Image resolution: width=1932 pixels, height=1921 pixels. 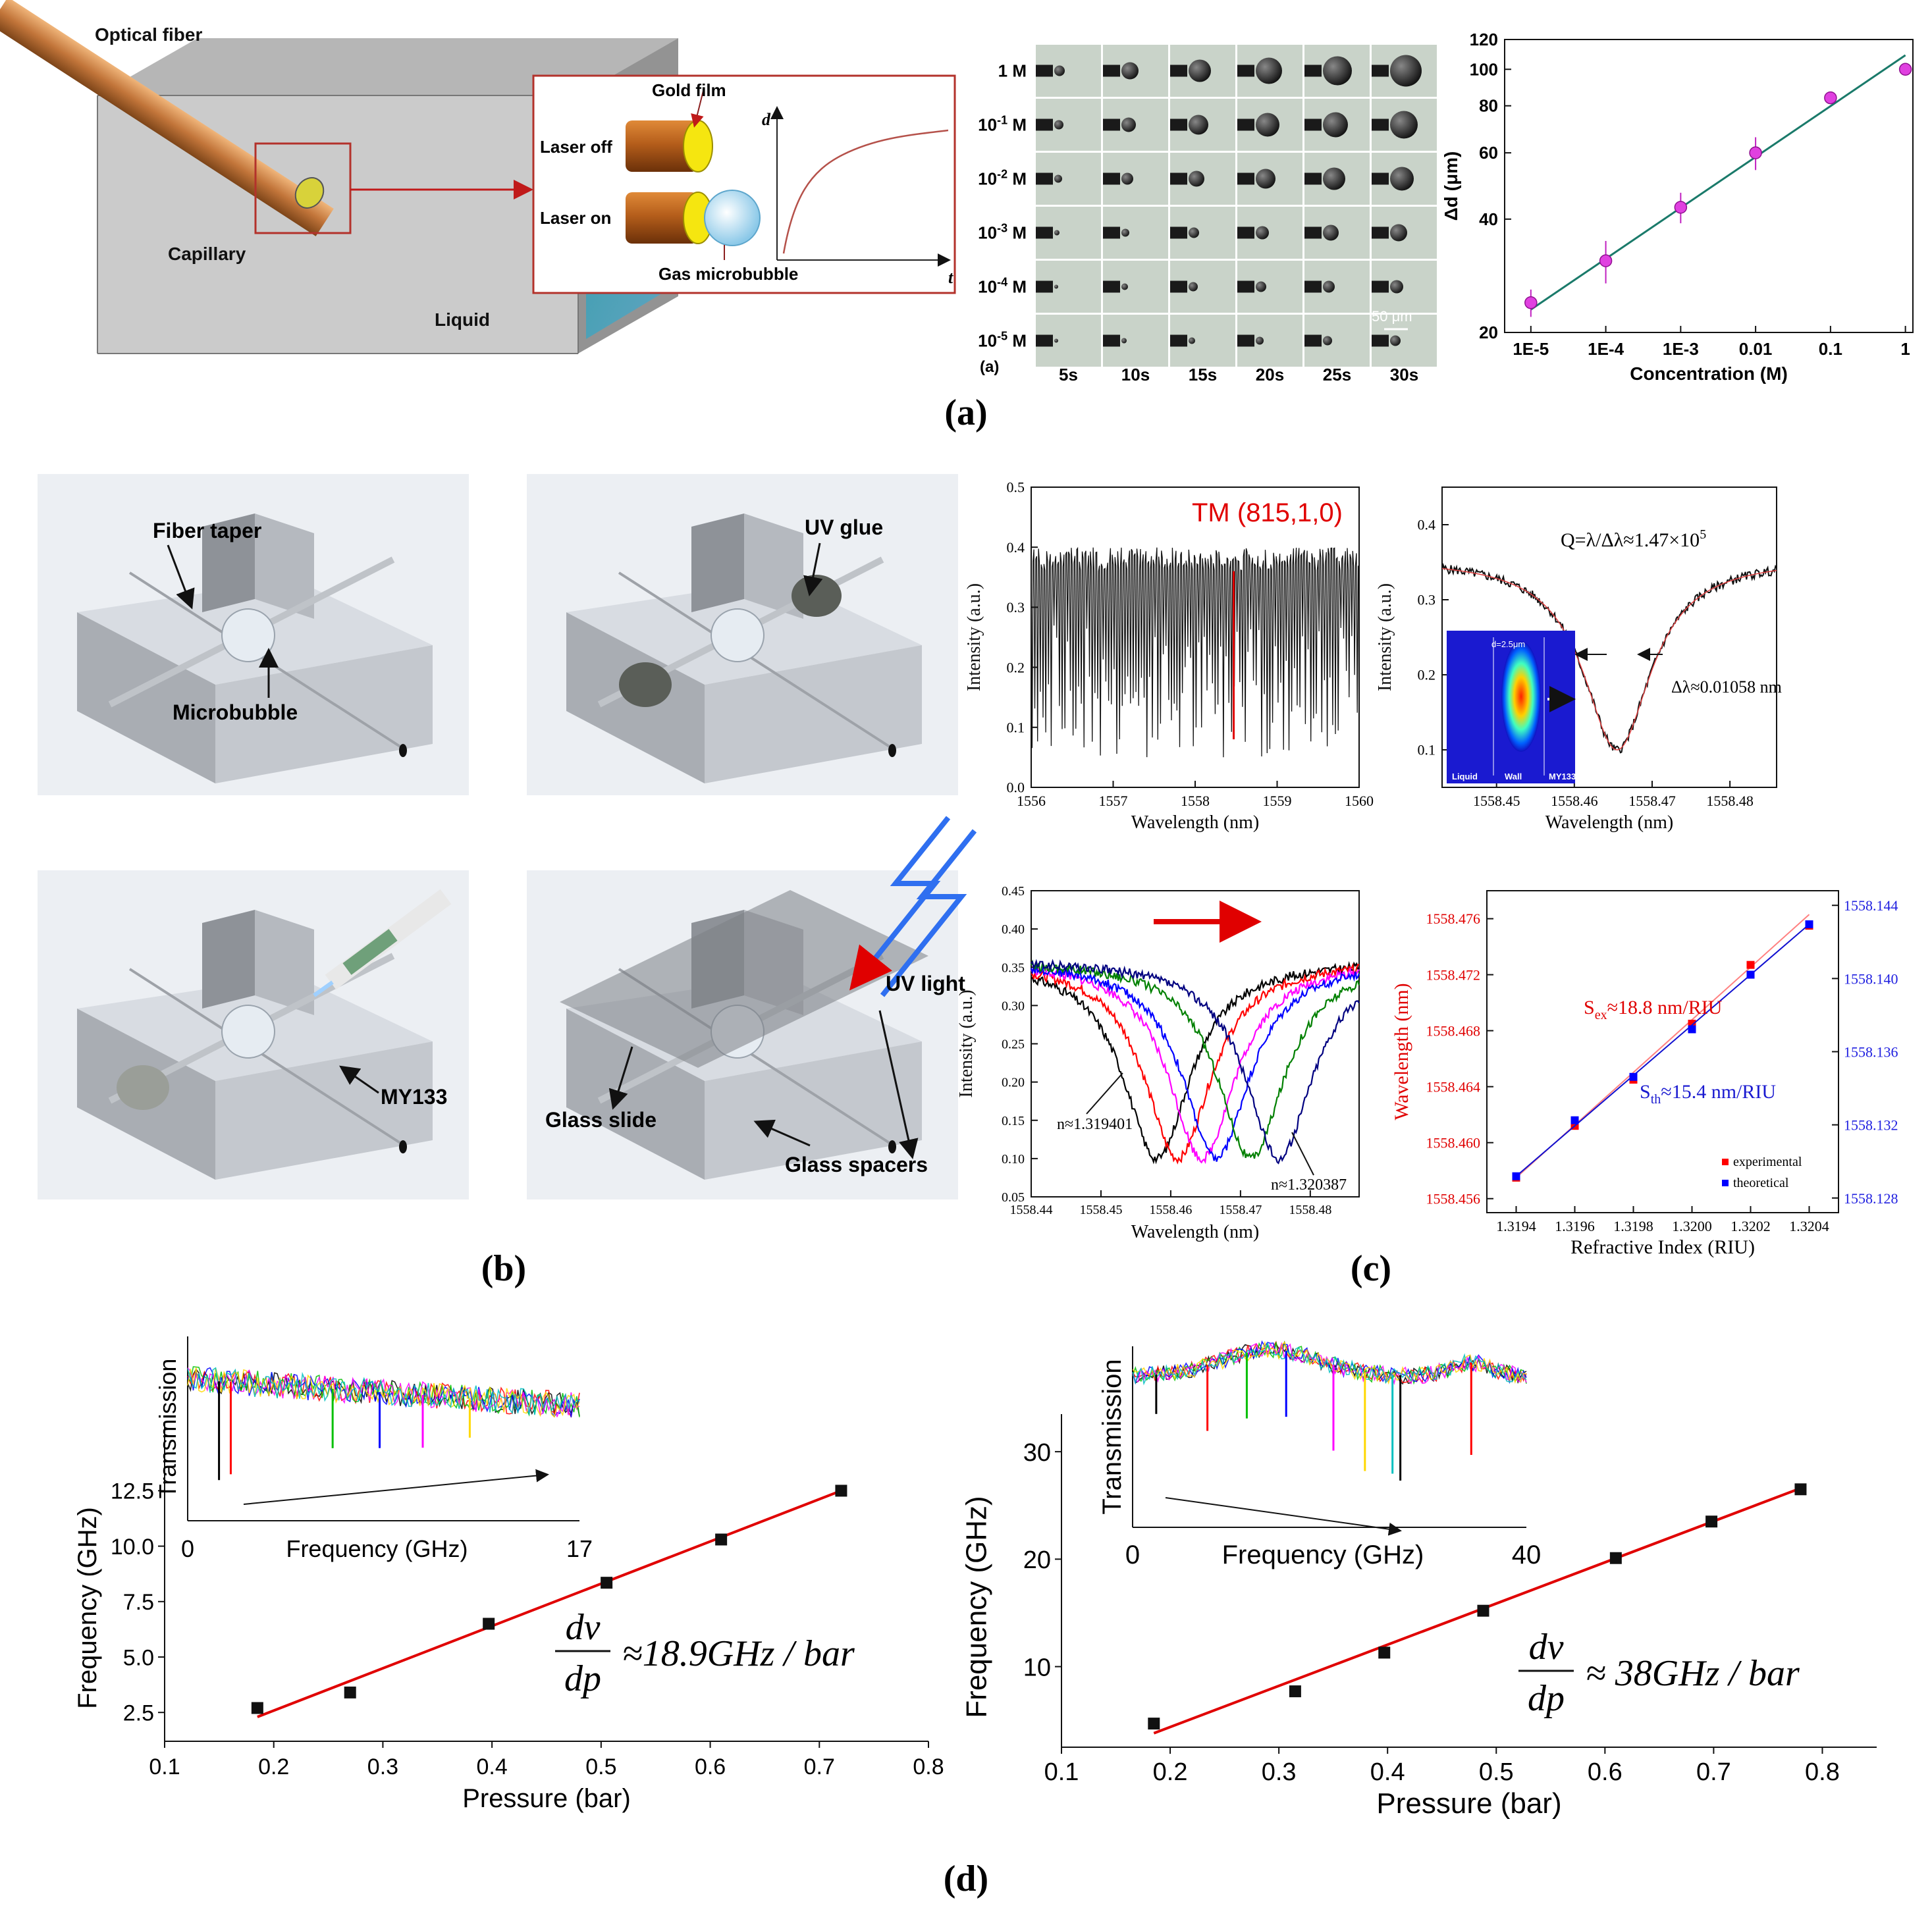 I want to click on x-tick-label: 0.2, so click(x=1170, y=1772).